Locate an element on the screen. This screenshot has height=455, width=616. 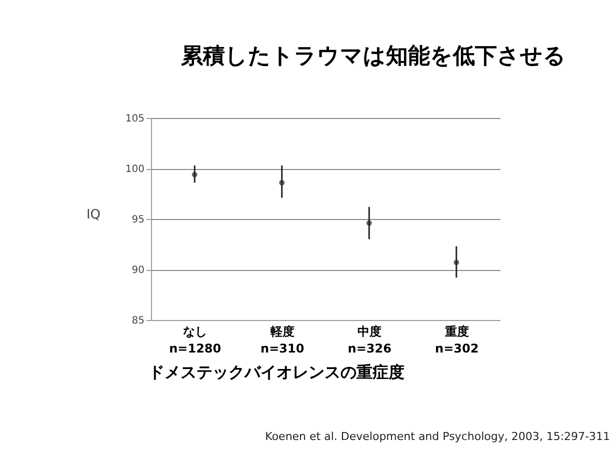
chart-title: 累積したトラウマは知能を低下させる is located at coordinates (373, 56).